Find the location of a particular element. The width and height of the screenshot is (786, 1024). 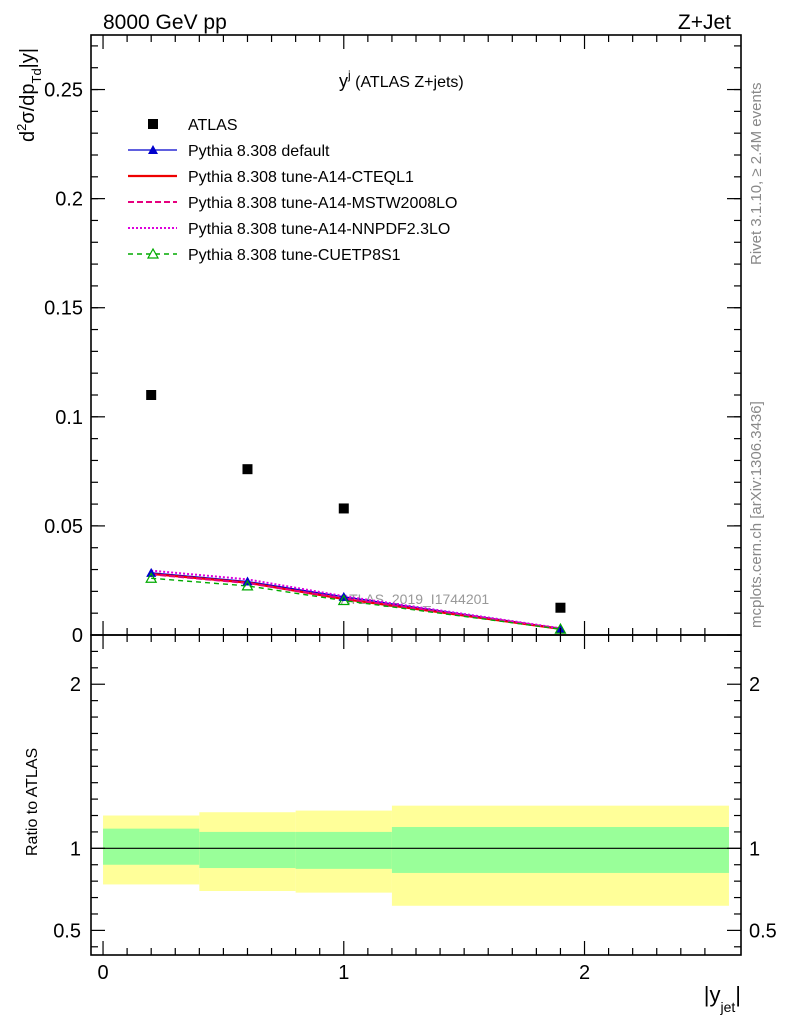

main-ytick-label: 0.2 is located at coordinates (69, 200).